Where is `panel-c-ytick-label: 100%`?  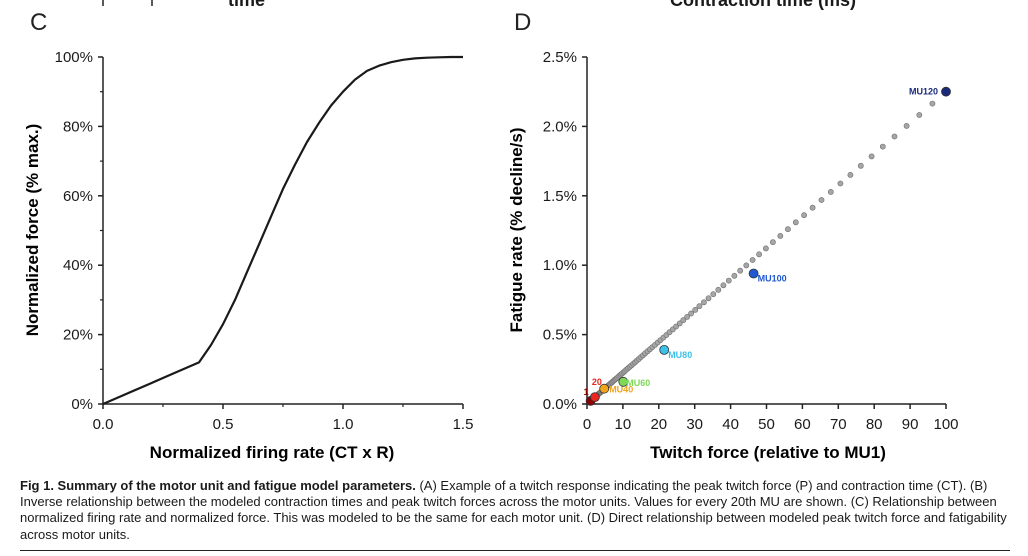
panel-c-ytick-label: 100% is located at coordinates (74, 57).